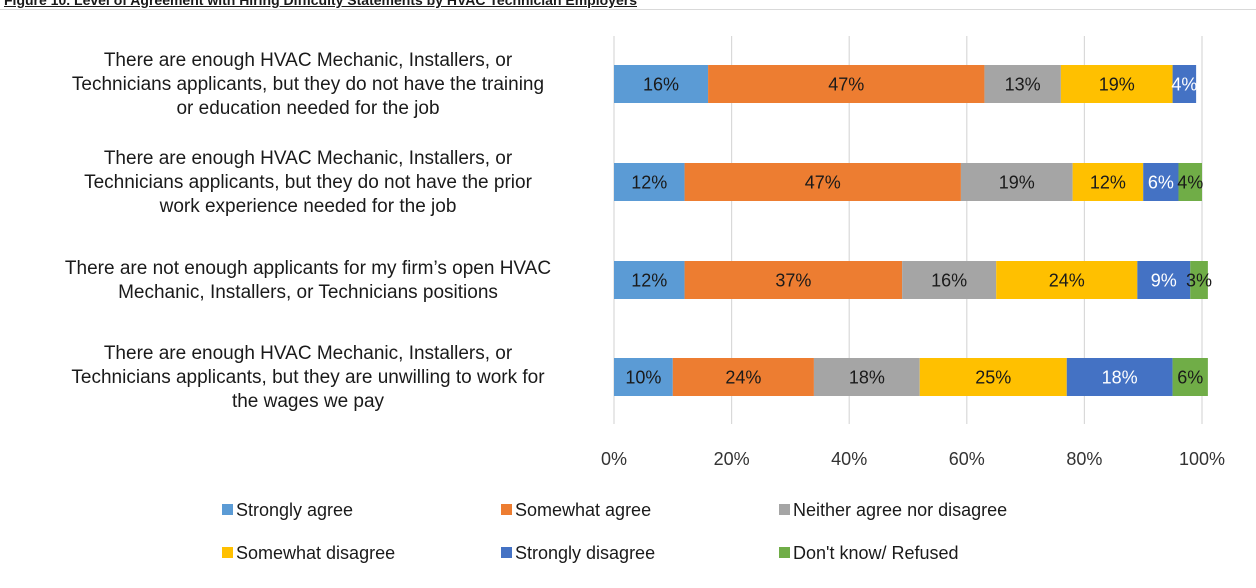 This screenshot has height=588, width=1256. I want to click on legend-item: Neither agree nor disagree, so click(893, 510).